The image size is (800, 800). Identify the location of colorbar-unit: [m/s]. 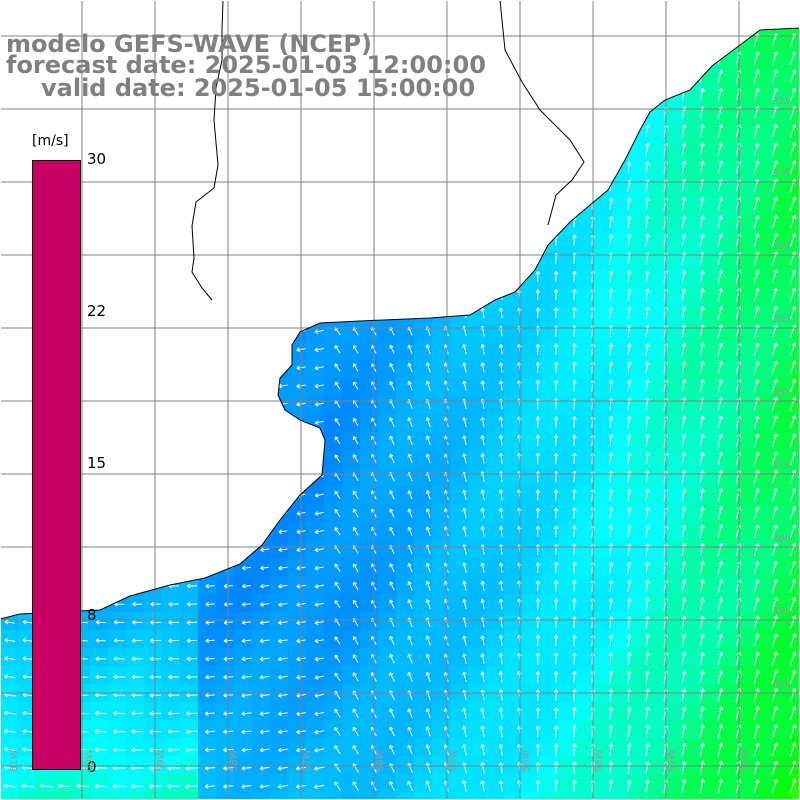
(50, 141).